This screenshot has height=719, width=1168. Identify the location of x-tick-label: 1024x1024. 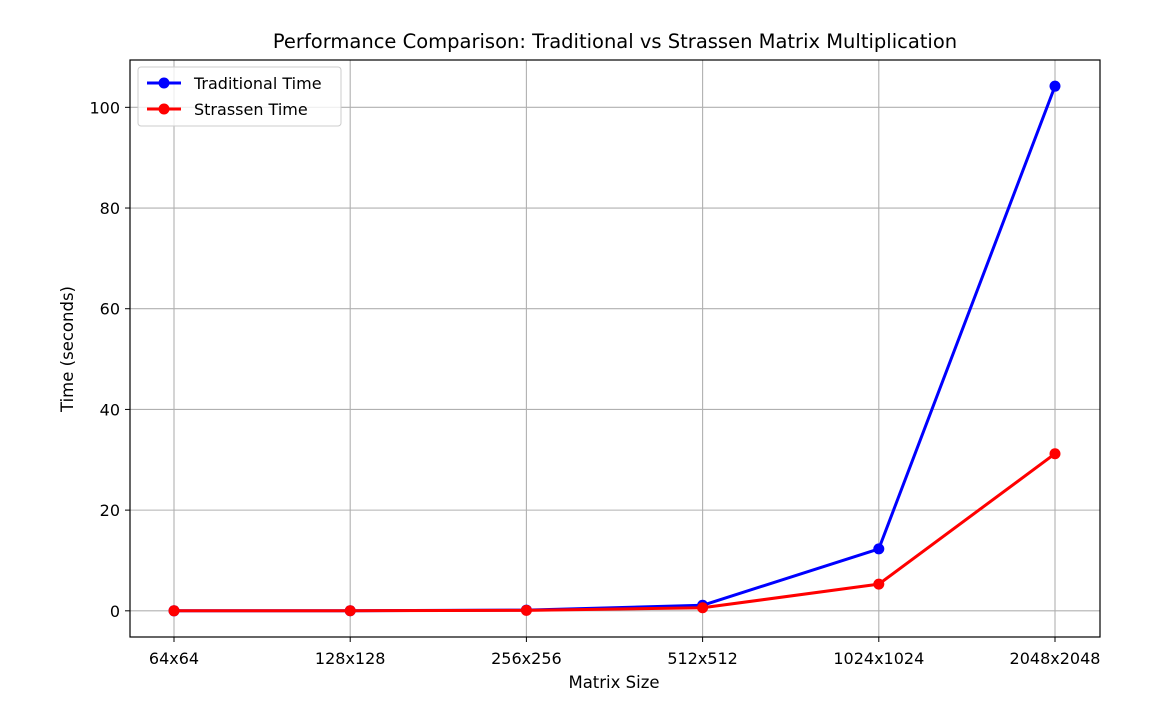
(878, 658).